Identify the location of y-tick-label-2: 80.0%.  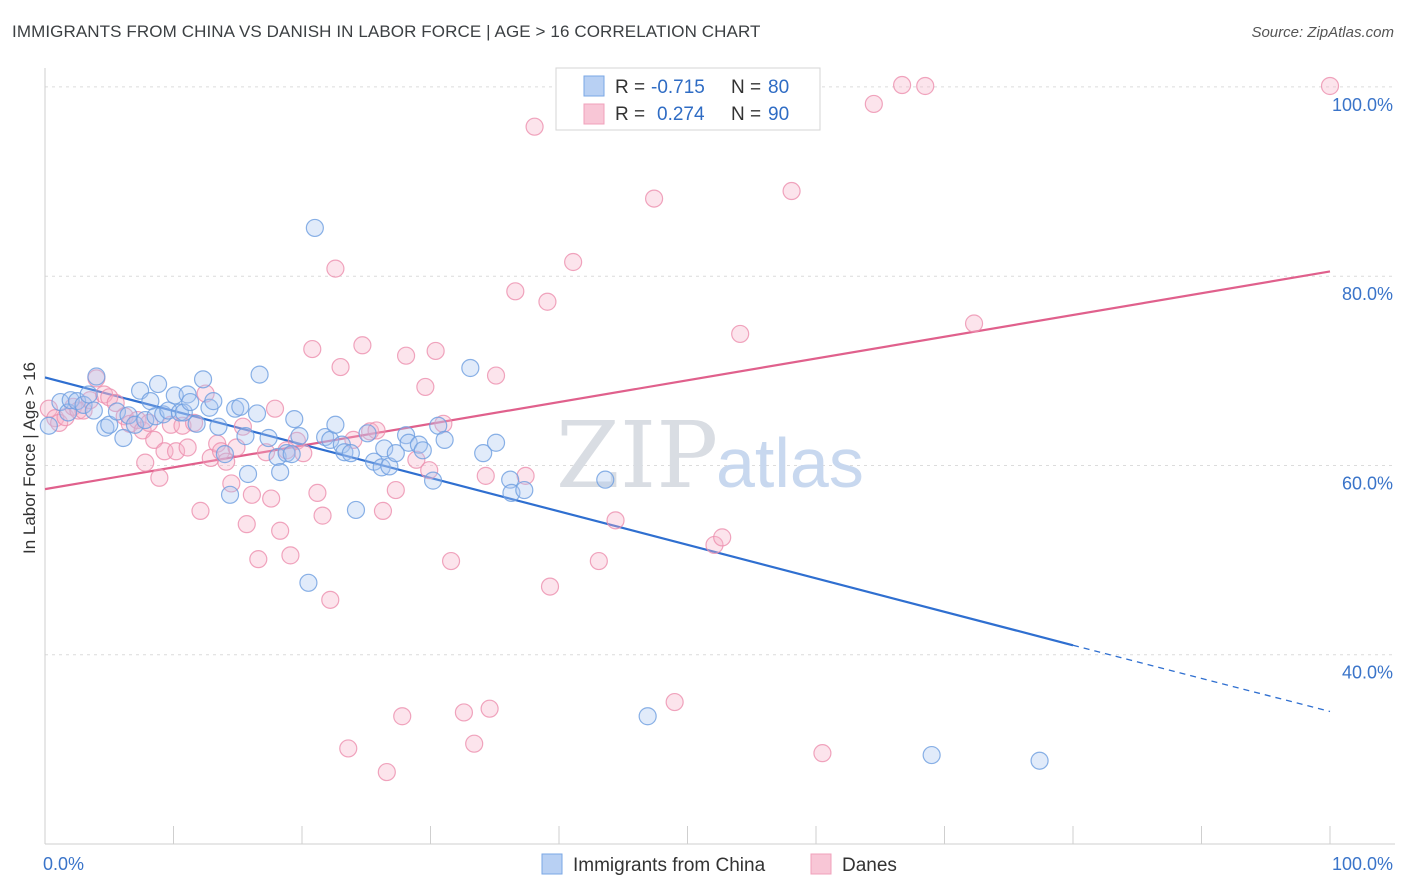
(1367, 294).